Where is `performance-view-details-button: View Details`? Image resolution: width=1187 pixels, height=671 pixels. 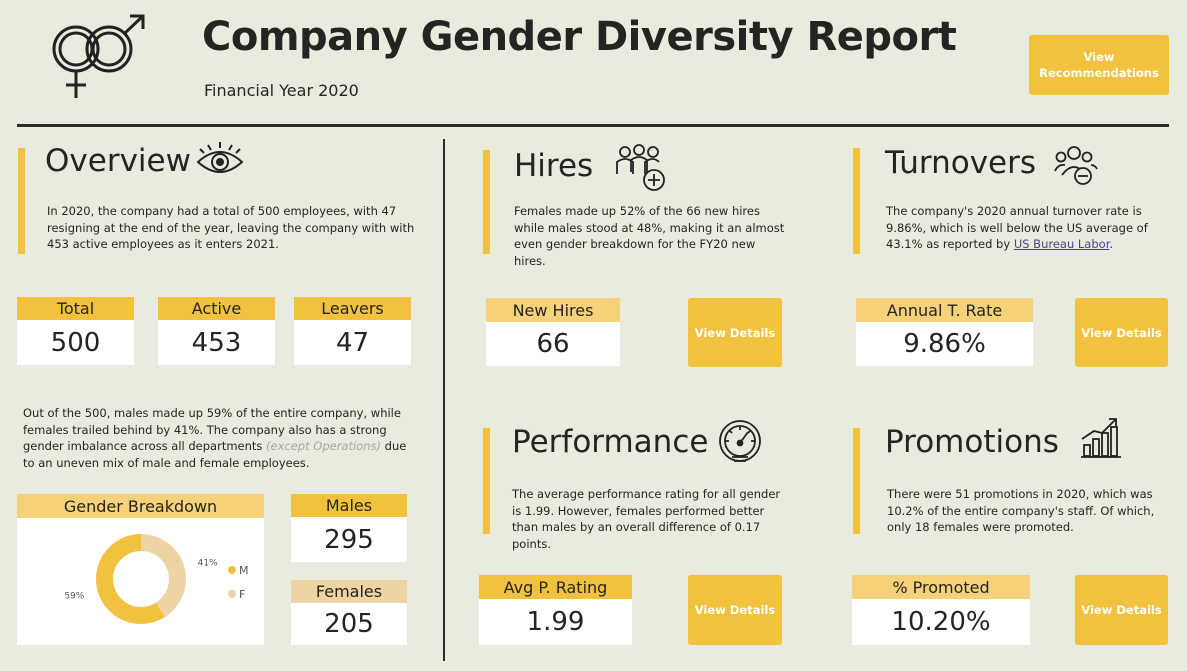 performance-view-details-button: View Details is located at coordinates (735, 610).